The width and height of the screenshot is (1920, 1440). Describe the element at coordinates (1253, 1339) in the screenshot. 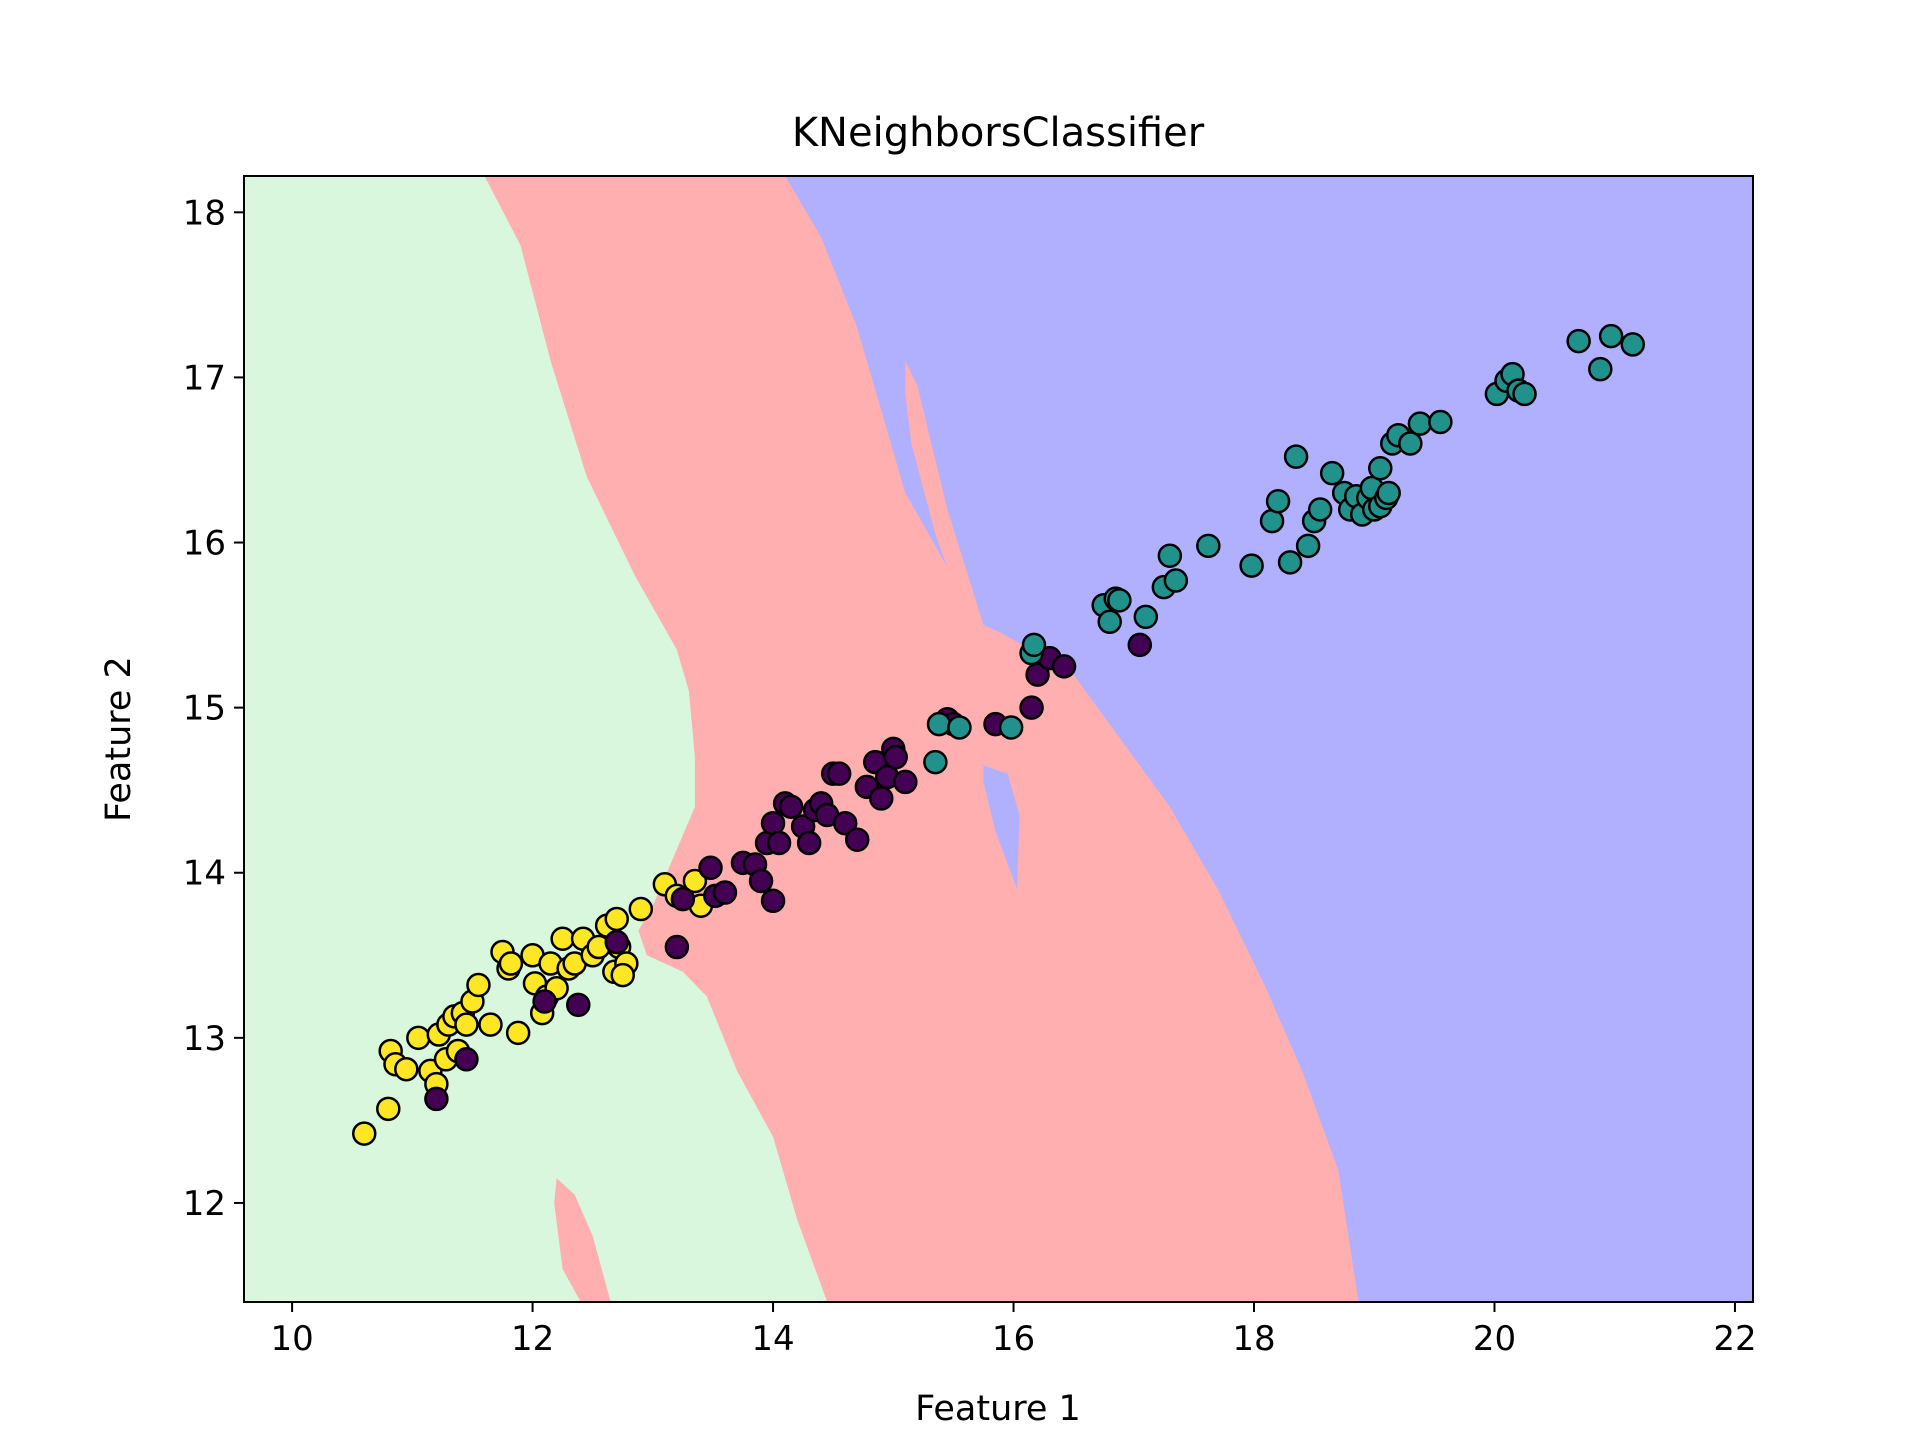

I see `x-tick-label: 18` at that location.